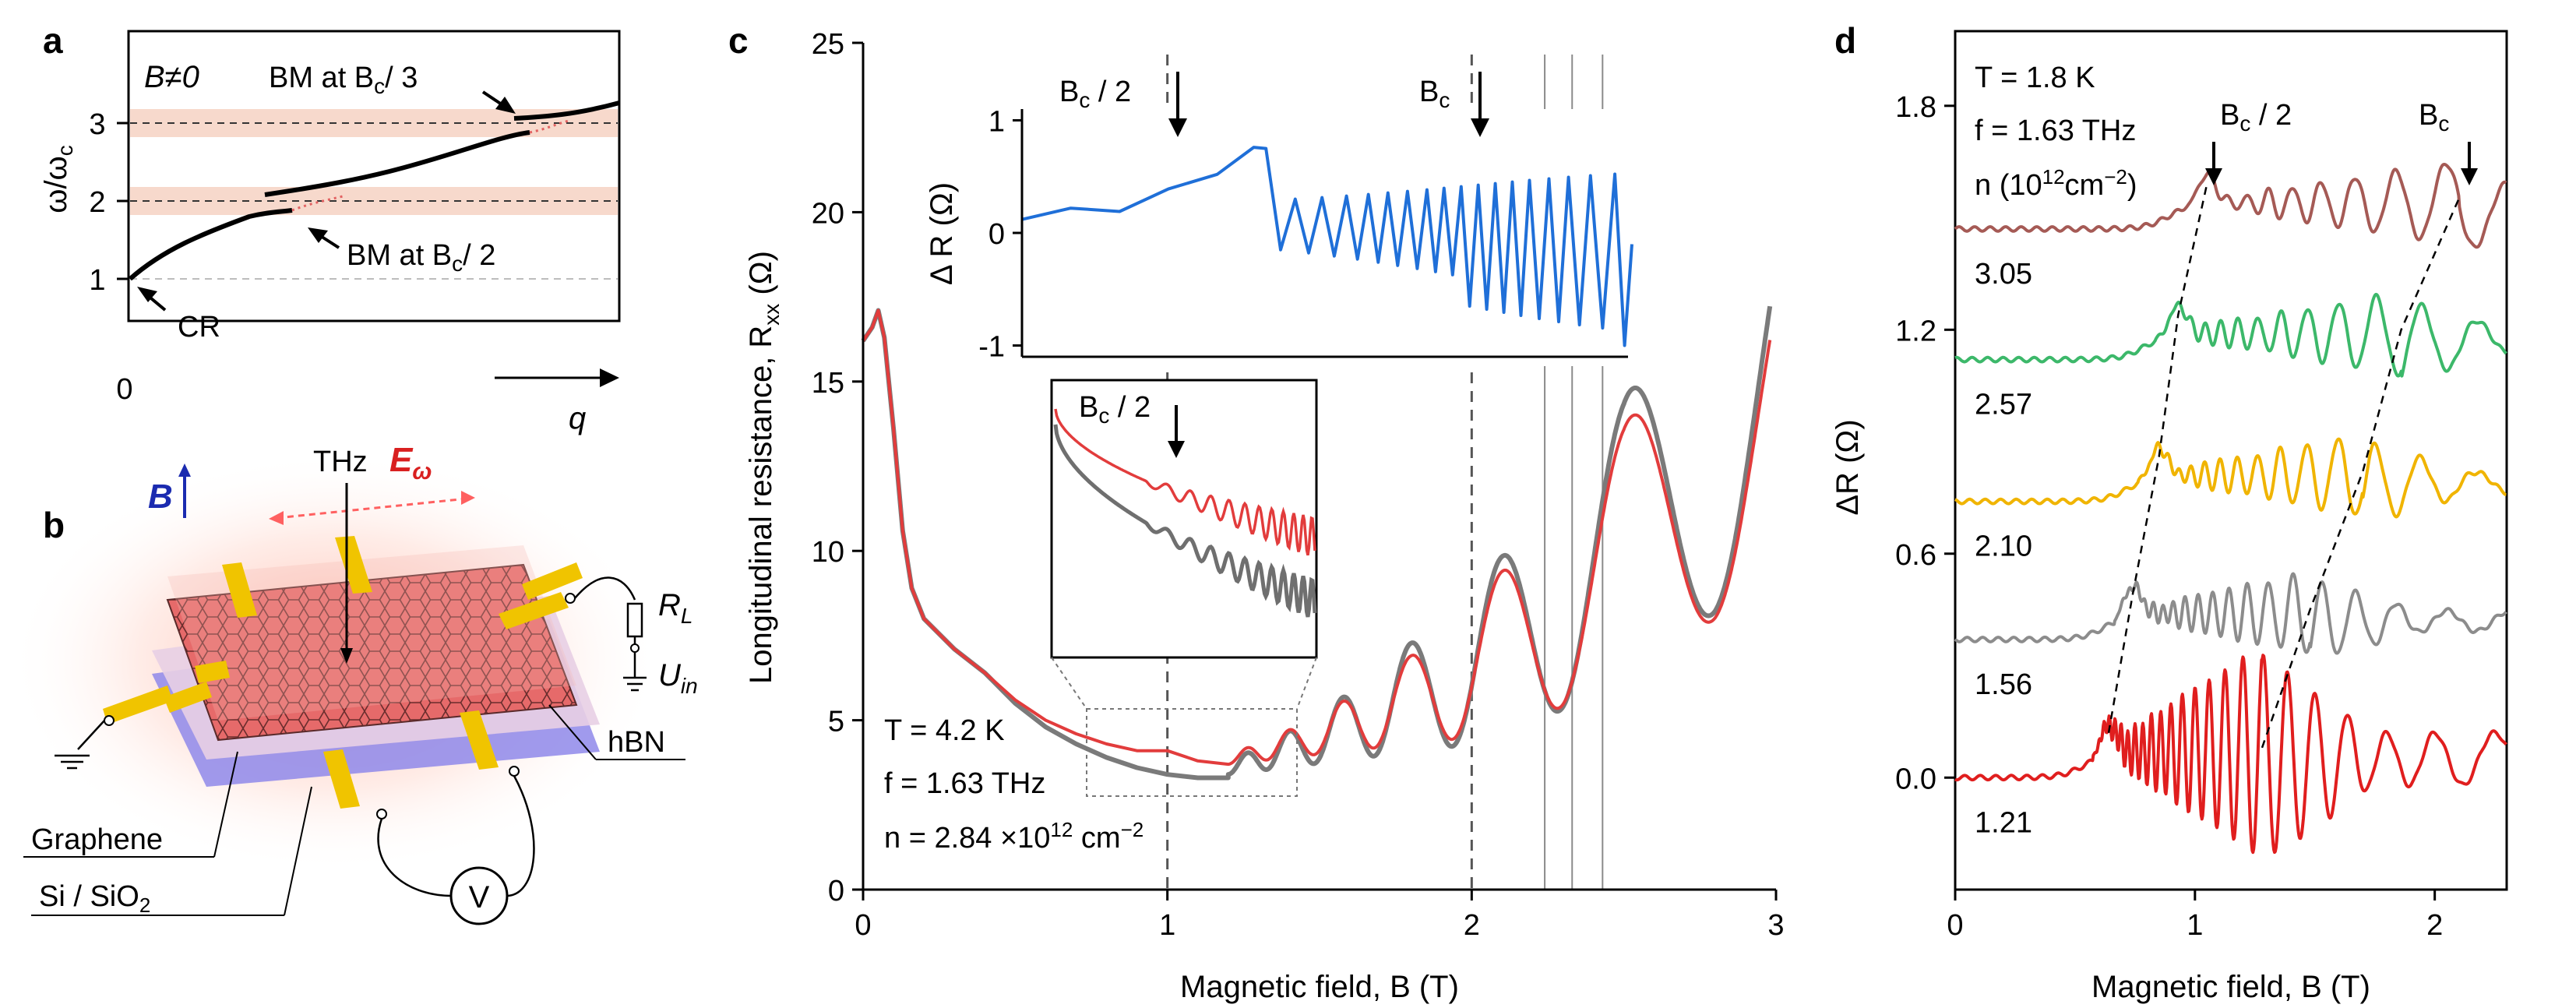 Image resolution: width=2576 pixels, height=1008 pixels. Describe the element at coordinates (1915, 779) in the screenshot. I see `d-ytick-0: 0.0` at that location.